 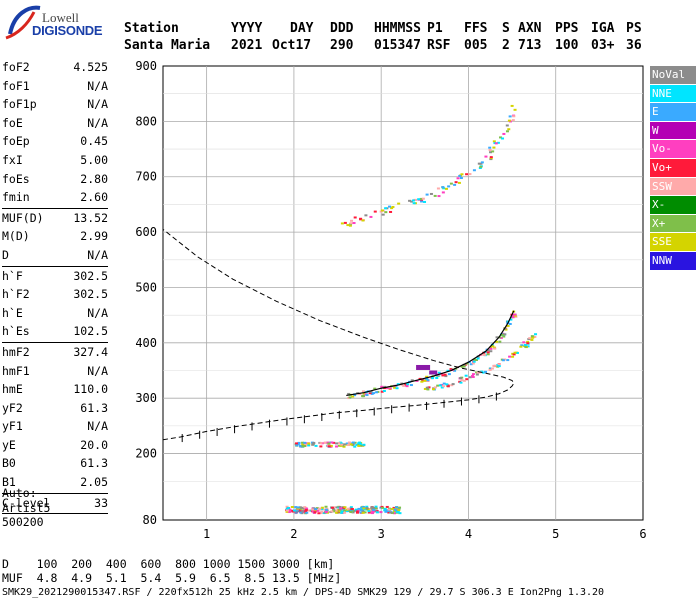 What do you see at coordinates (94, 236) in the screenshot?
I see `param-value: 2.99` at bounding box center [94, 236].